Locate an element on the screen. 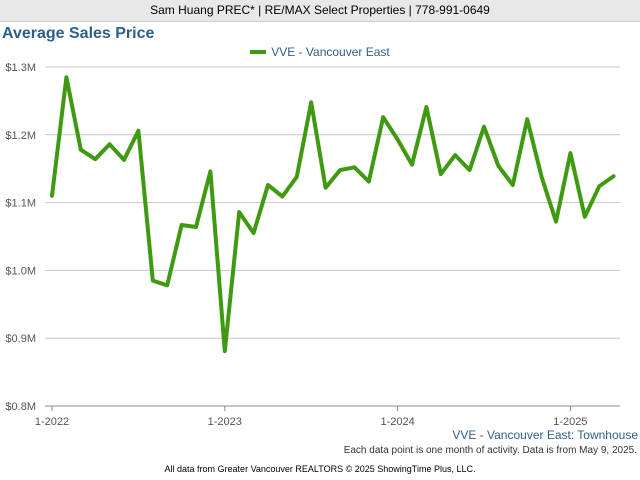 The width and height of the screenshot is (640, 480). x-tick-label: 1-2022 is located at coordinates (52, 422).